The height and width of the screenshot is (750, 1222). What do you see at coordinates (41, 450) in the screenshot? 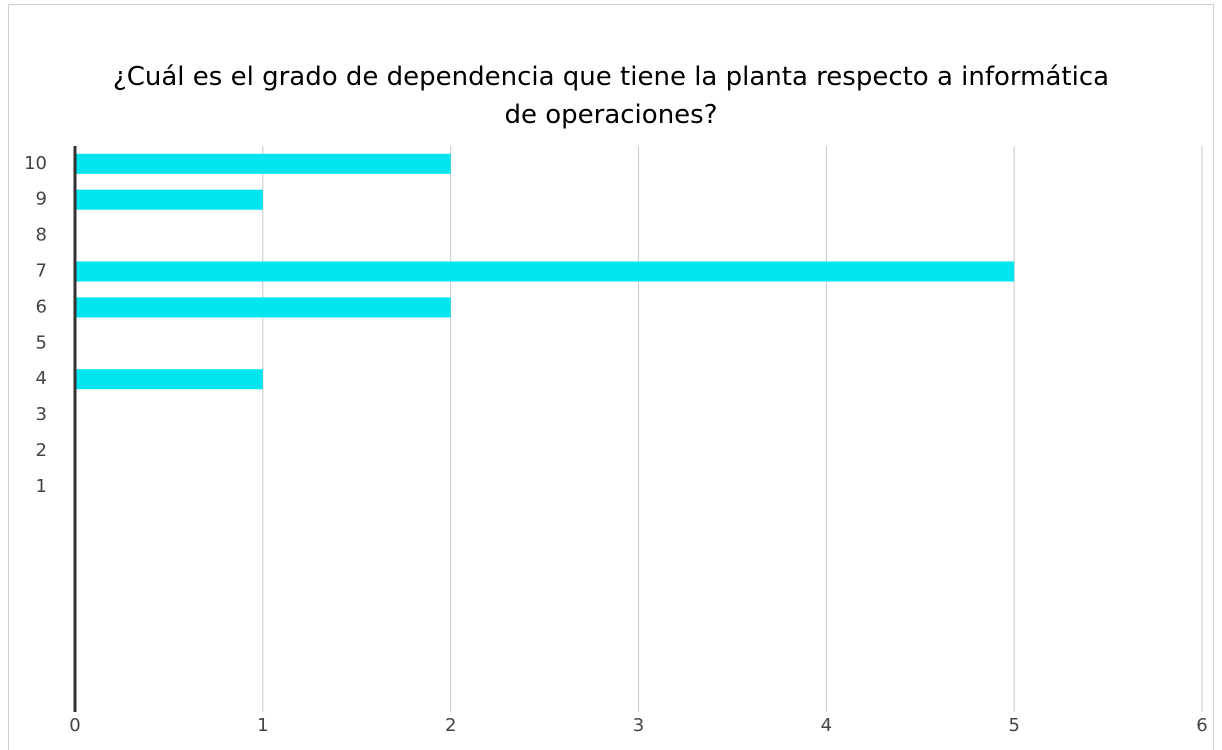
I see `y-tick-label: 2` at bounding box center [41, 450].